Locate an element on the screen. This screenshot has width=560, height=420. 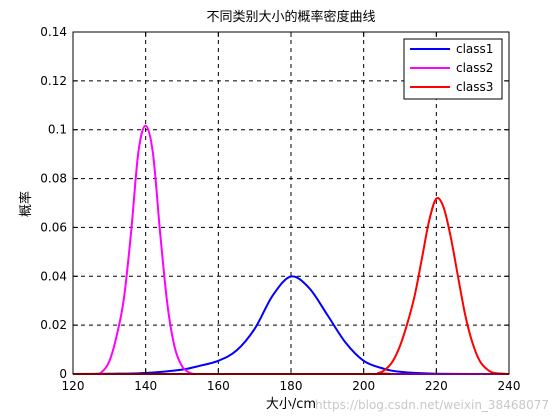
x-tick-label: 180 is located at coordinates (291, 386).